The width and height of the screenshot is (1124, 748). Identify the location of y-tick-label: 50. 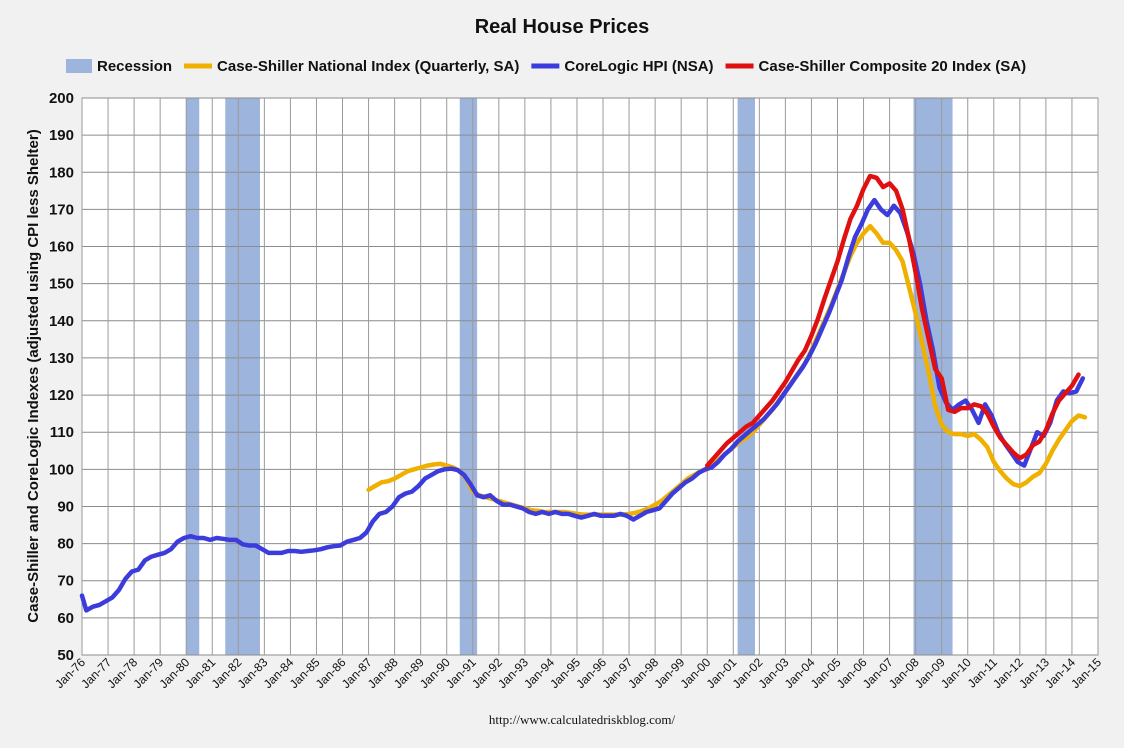
(65, 655).